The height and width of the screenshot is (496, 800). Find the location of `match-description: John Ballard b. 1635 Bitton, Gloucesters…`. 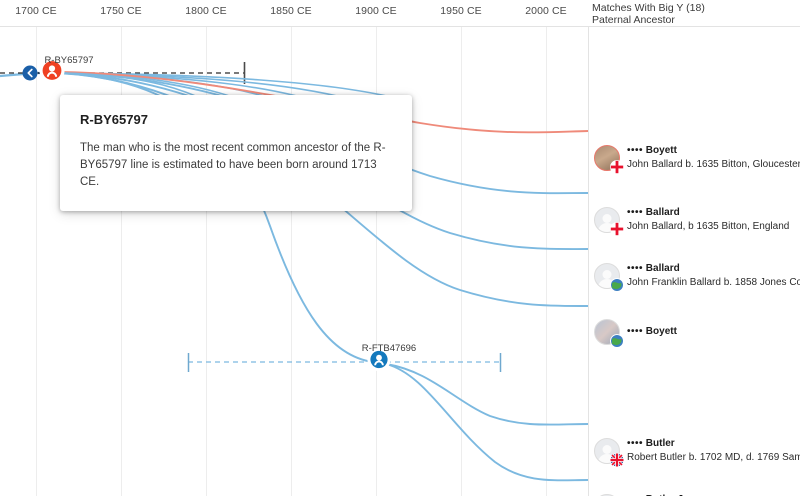

match-description: John Ballard b. 1635 Bitton, Gloucesters… is located at coordinates (713, 164).